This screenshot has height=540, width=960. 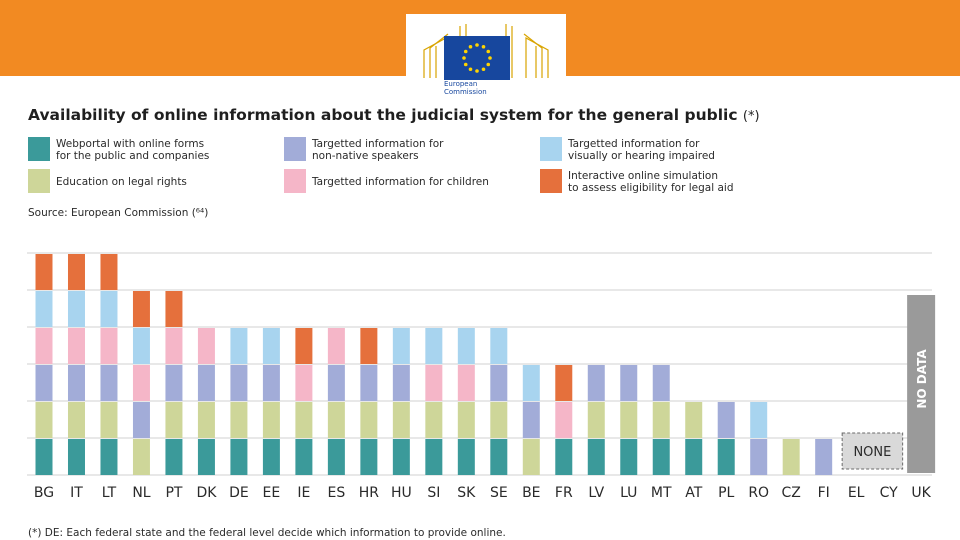 I want to click on bar-segment-ee-non_native, so click(x=271, y=383).